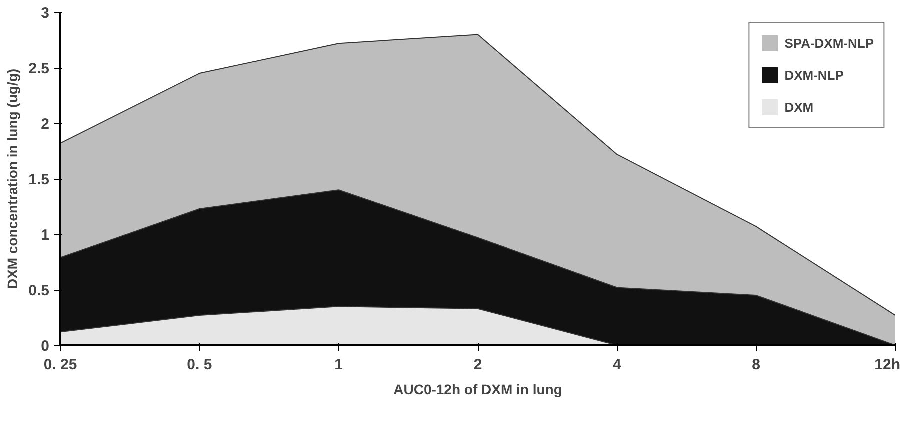 The height and width of the screenshot is (423, 918). What do you see at coordinates (814, 75) in the screenshot?
I see `legend-label: DXM-NLP` at bounding box center [814, 75].